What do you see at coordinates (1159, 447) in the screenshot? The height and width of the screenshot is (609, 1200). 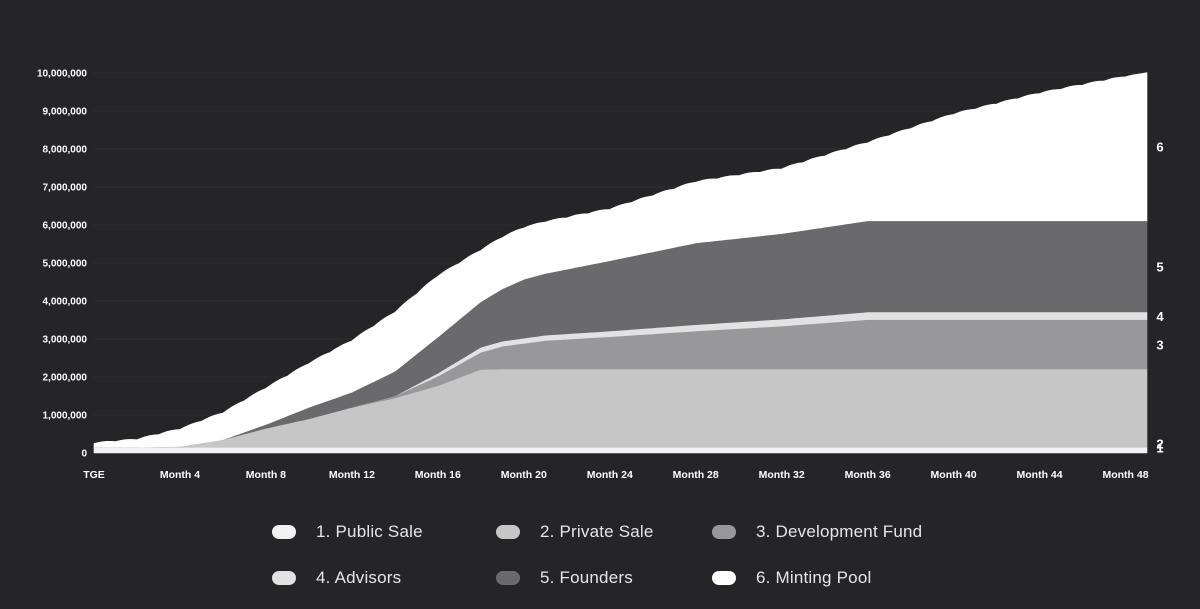 I see `series-end-label-1: 1` at bounding box center [1159, 447].